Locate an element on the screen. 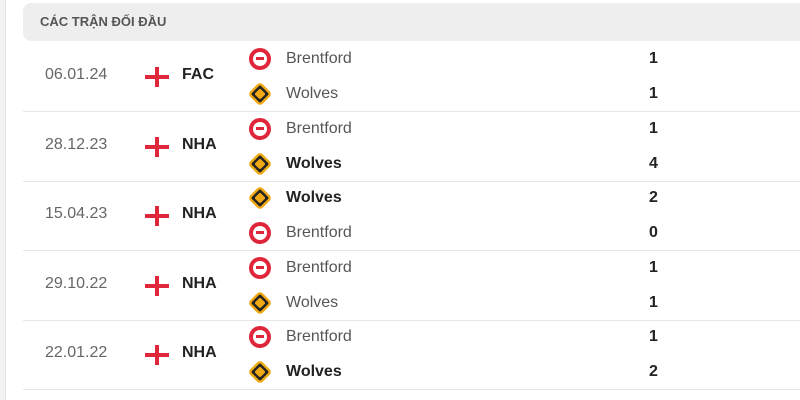 The height and width of the screenshot is (400, 800). match-date: 28.12.23 is located at coordinates (76, 144).